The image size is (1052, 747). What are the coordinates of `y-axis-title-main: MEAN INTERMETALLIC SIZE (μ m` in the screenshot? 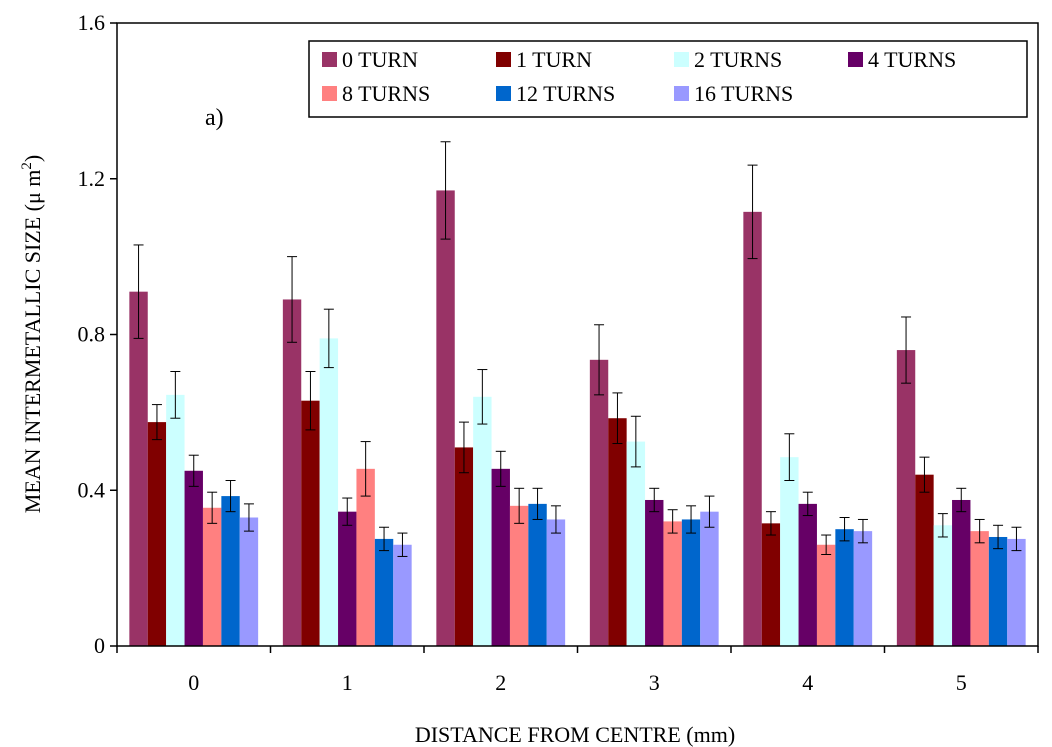 It's located at (32, 342).